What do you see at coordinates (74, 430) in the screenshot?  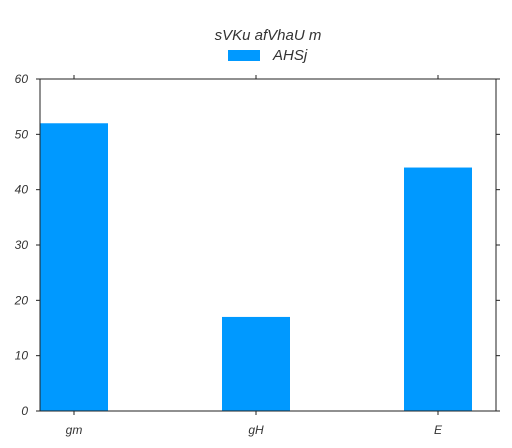 I see `x-tick-label-gm: gm` at bounding box center [74, 430].